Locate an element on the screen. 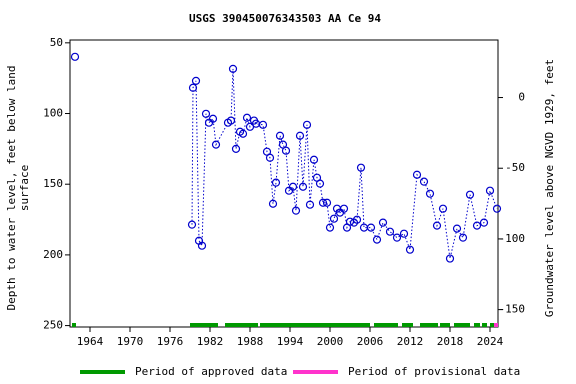 The height and width of the screenshot is (384, 576). y-tick-label: 200 is located at coordinates (53, 254).